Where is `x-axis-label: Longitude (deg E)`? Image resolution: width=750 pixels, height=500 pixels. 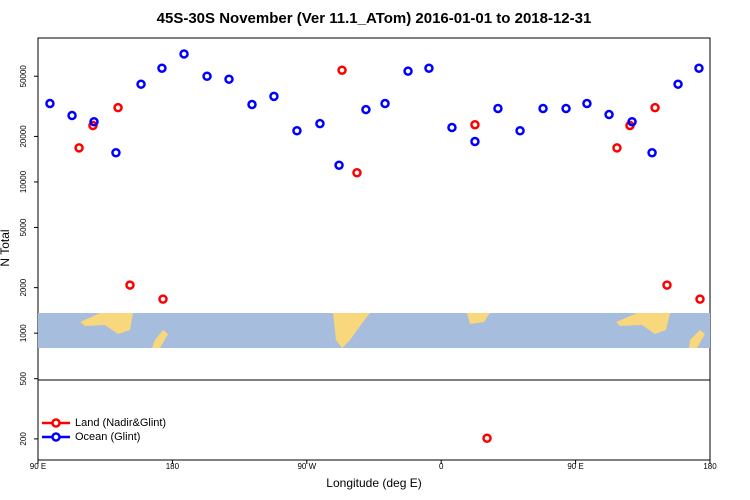 x-axis-label: Longitude (deg E) is located at coordinates (373, 483).